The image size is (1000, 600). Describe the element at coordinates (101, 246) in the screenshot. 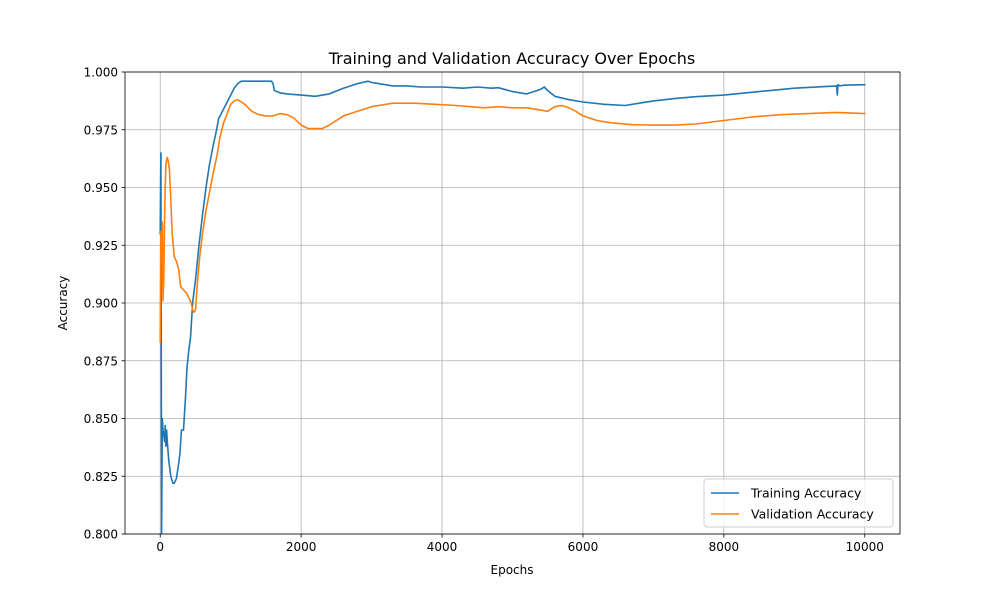

I see `y-tick-label: 0.925` at that location.